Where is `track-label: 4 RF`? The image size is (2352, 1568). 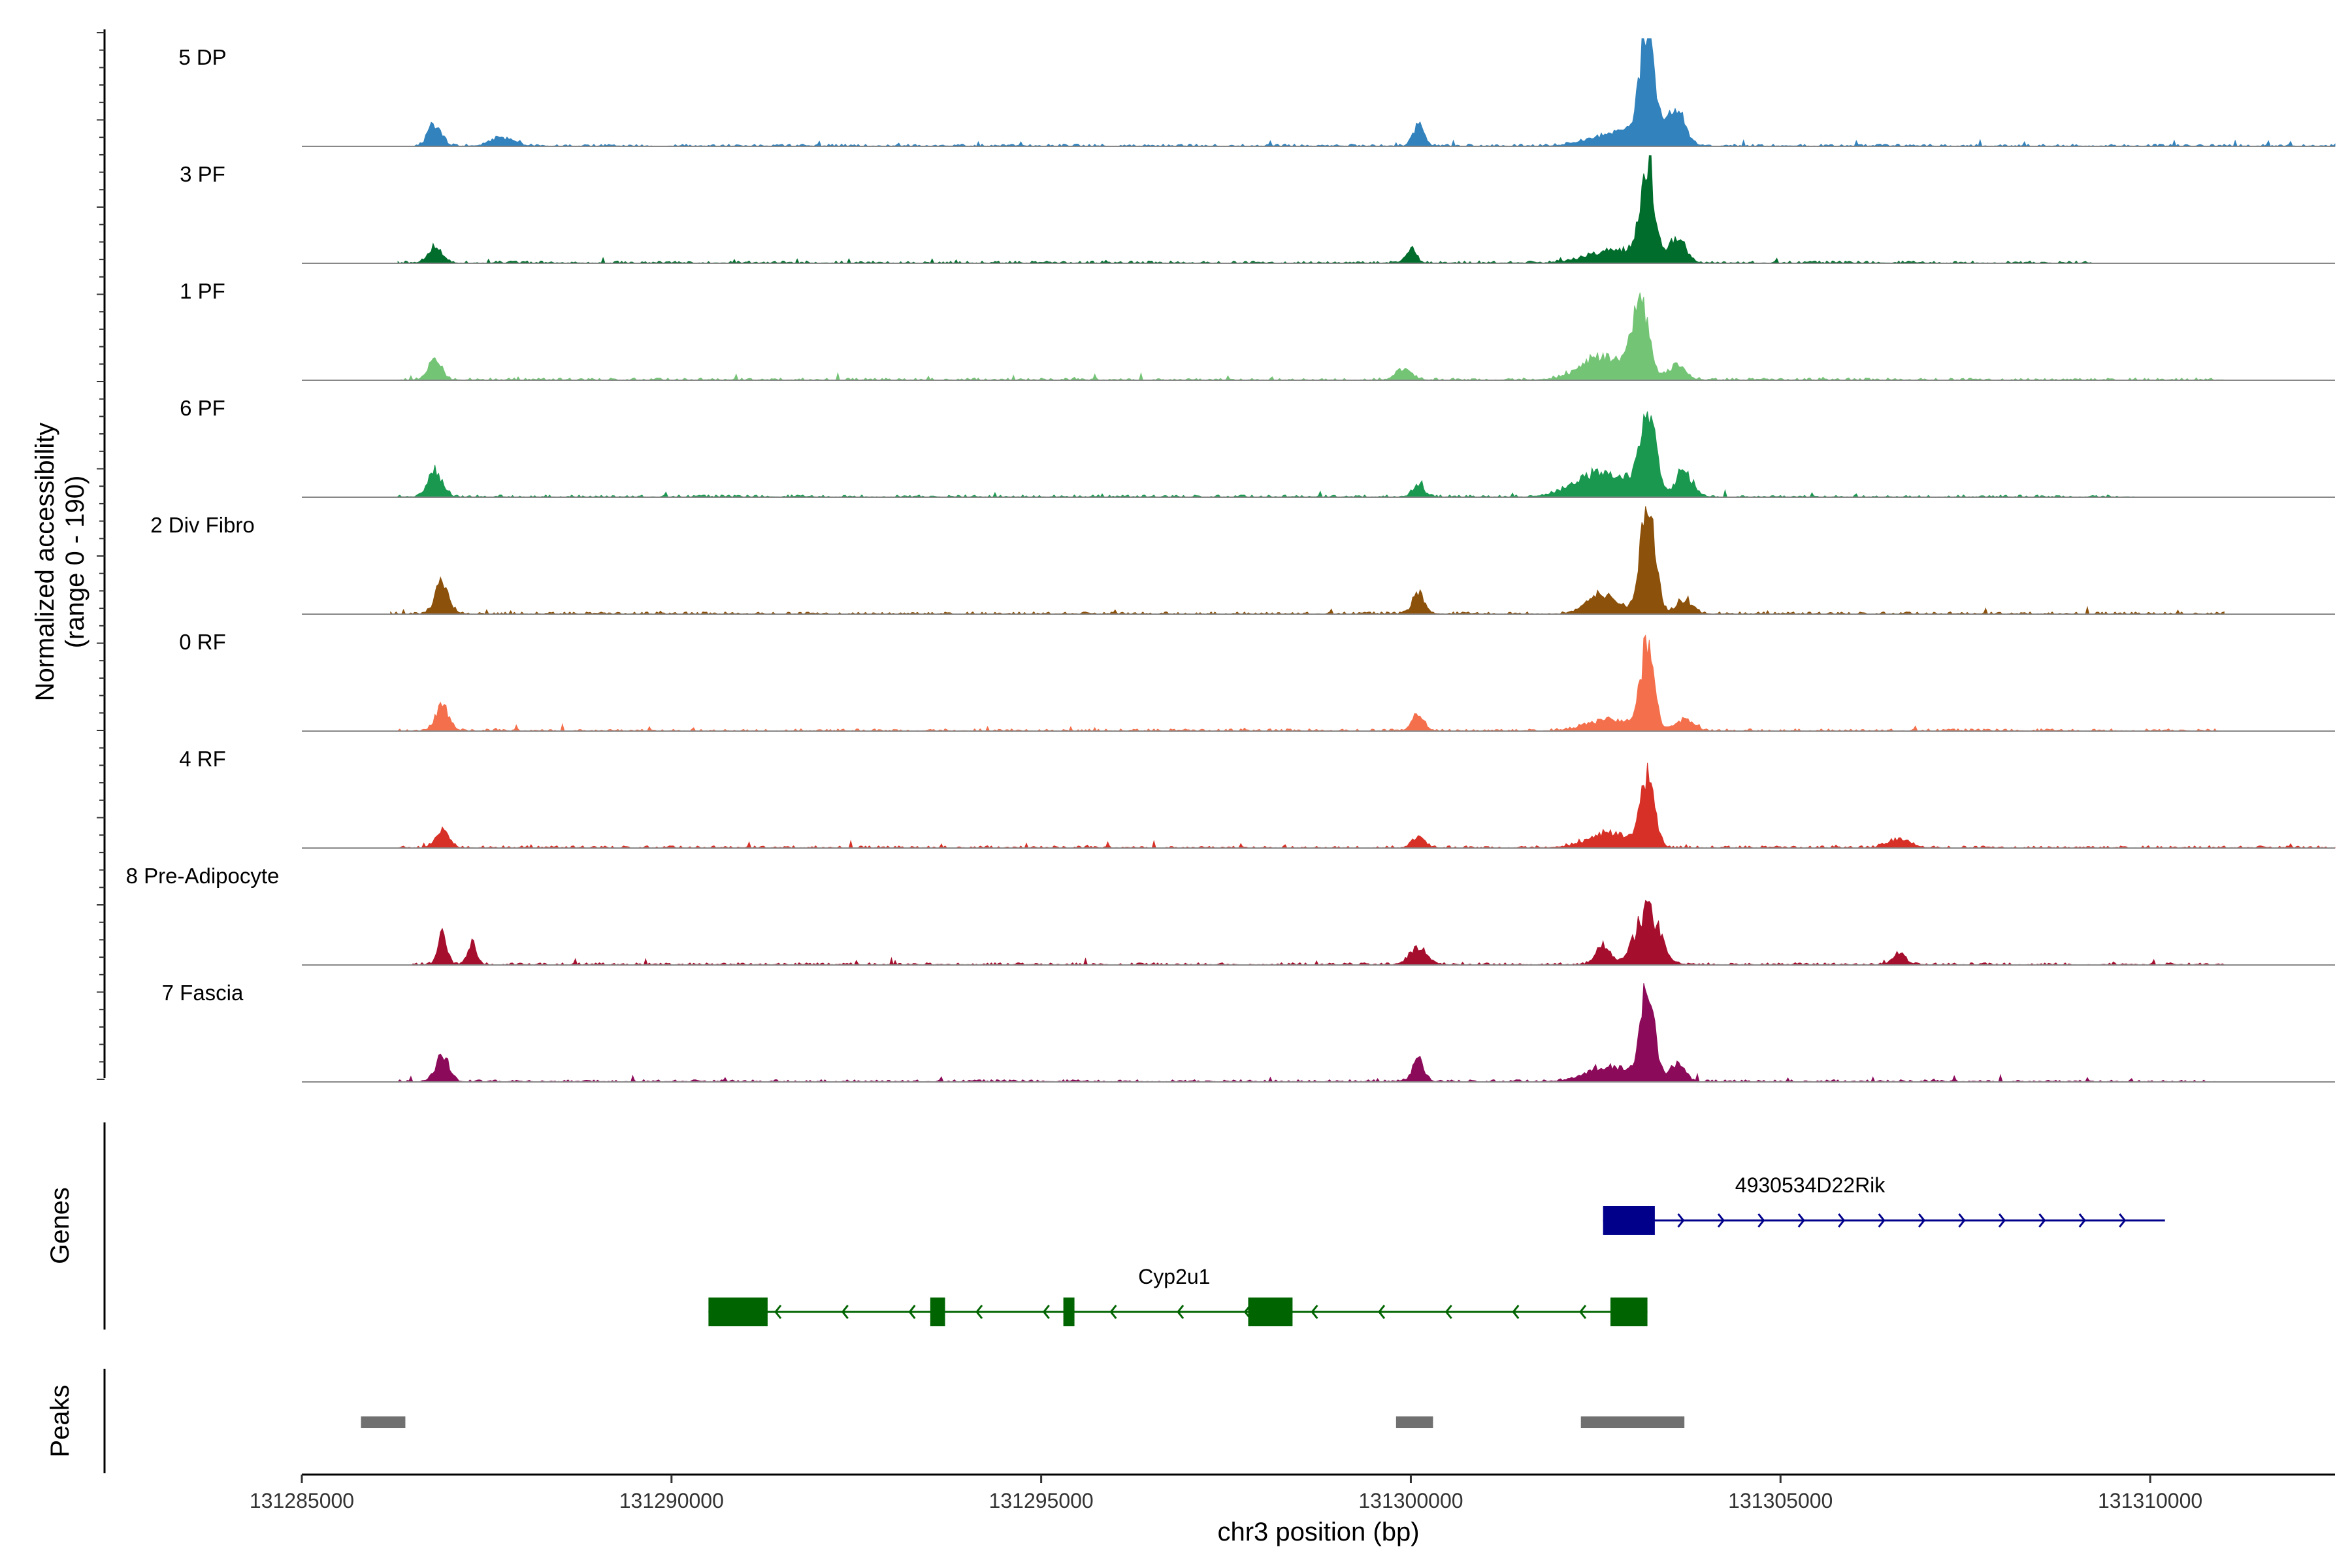
track-label: 4 RF is located at coordinates (202, 759).